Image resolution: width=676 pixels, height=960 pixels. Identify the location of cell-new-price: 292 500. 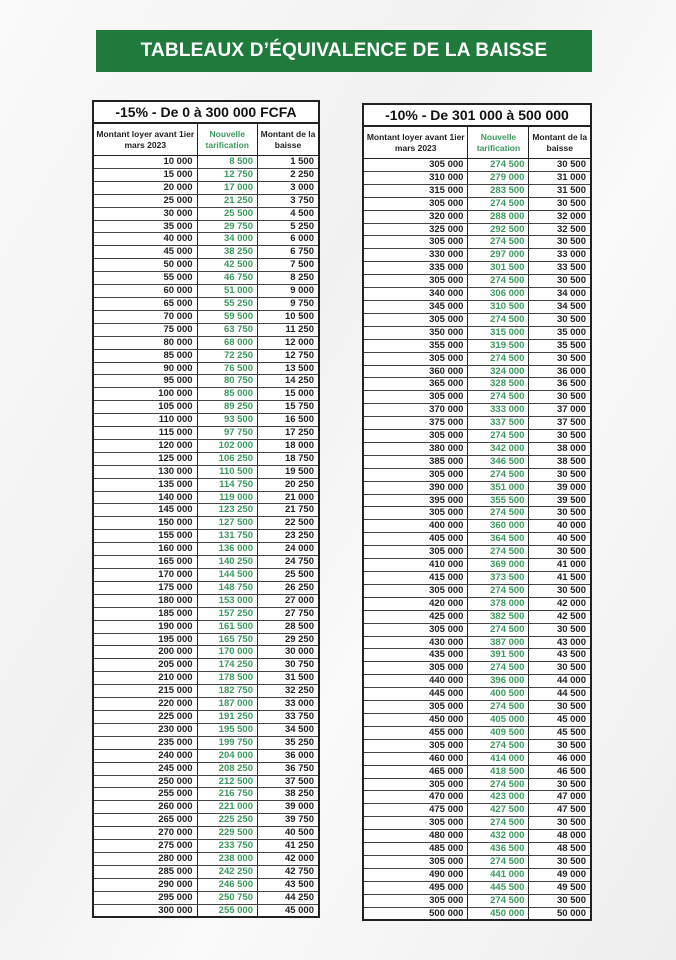
(498, 230).